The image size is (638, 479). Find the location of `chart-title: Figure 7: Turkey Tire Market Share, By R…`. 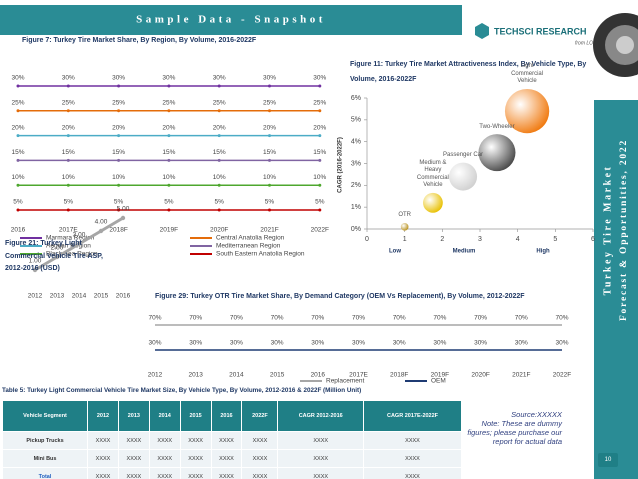

chart-title: Figure 7: Turkey Tire Market Share, By R… is located at coordinates (139, 40).